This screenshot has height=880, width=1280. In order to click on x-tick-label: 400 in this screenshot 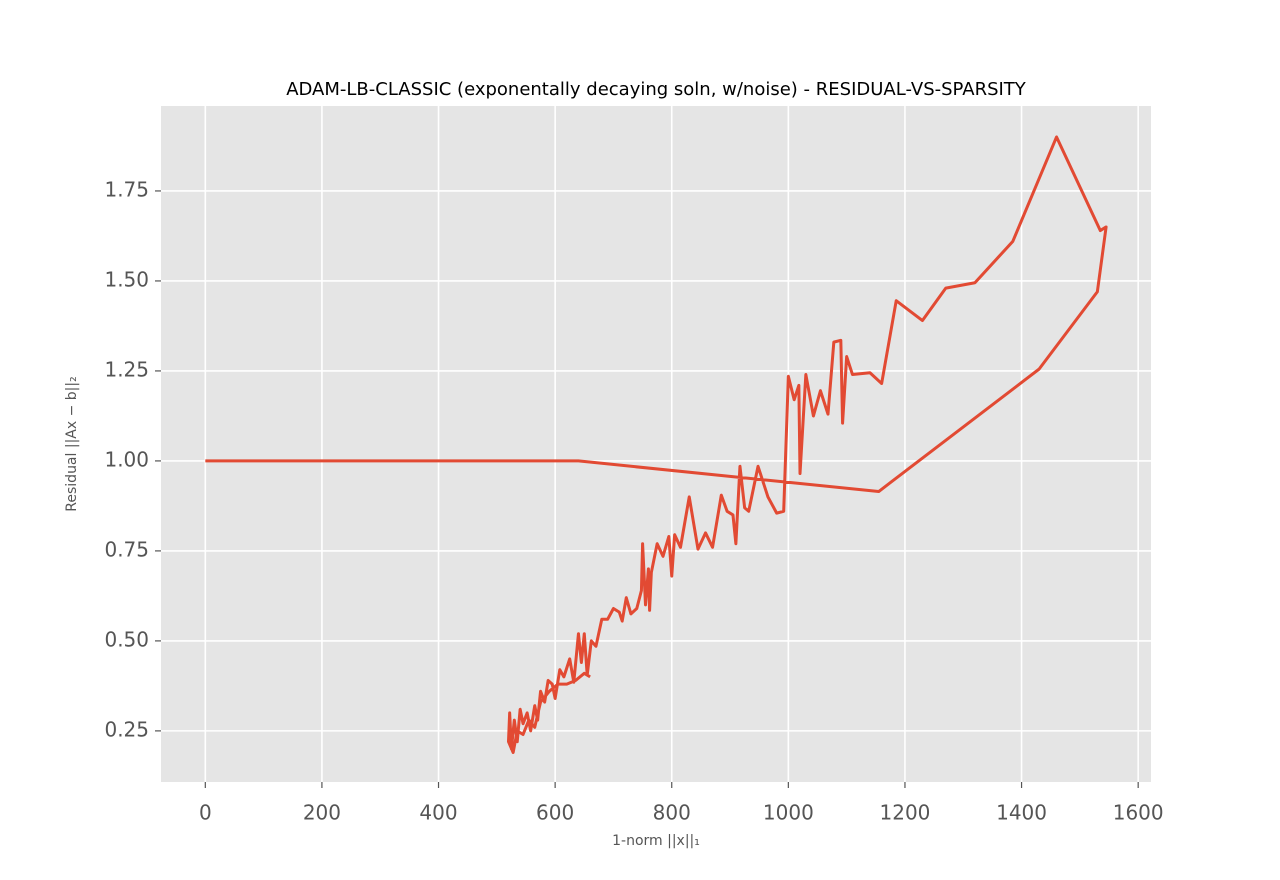, I will do `click(438, 813)`.